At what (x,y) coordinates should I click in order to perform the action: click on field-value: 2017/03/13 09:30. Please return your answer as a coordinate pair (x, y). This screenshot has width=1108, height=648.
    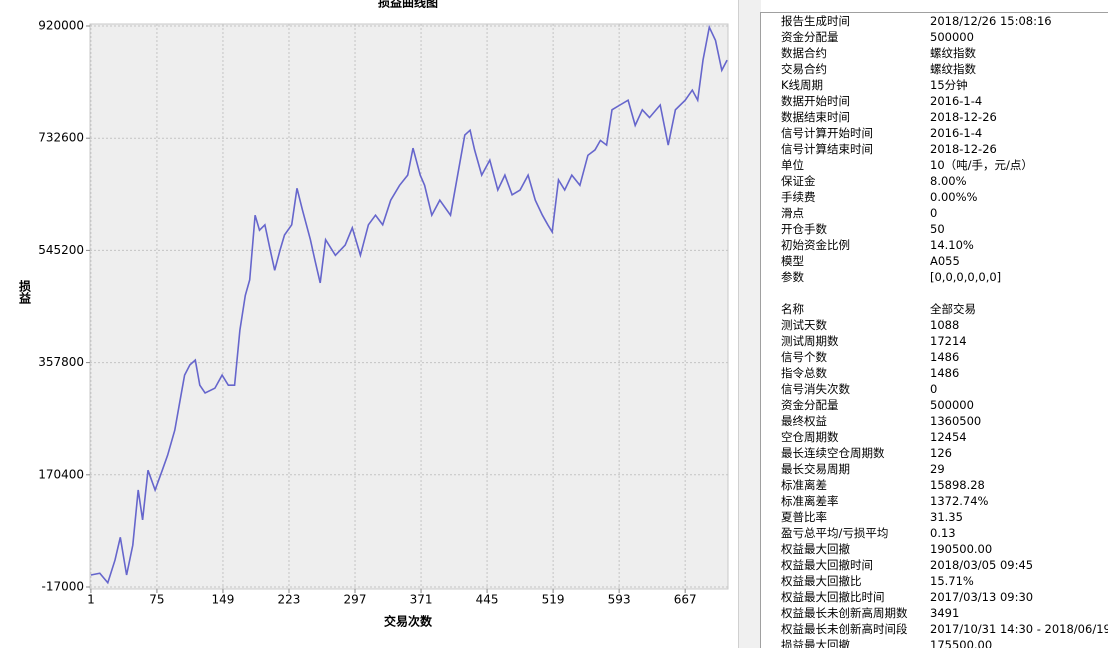
    Looking at the image, I should click on (982, 597).